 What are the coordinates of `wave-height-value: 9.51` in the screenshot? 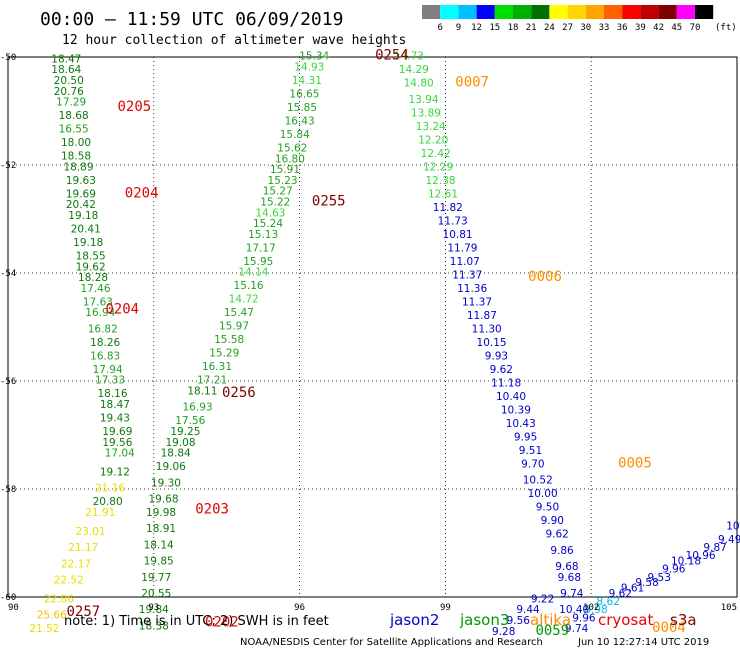 It's located at (530, 451).